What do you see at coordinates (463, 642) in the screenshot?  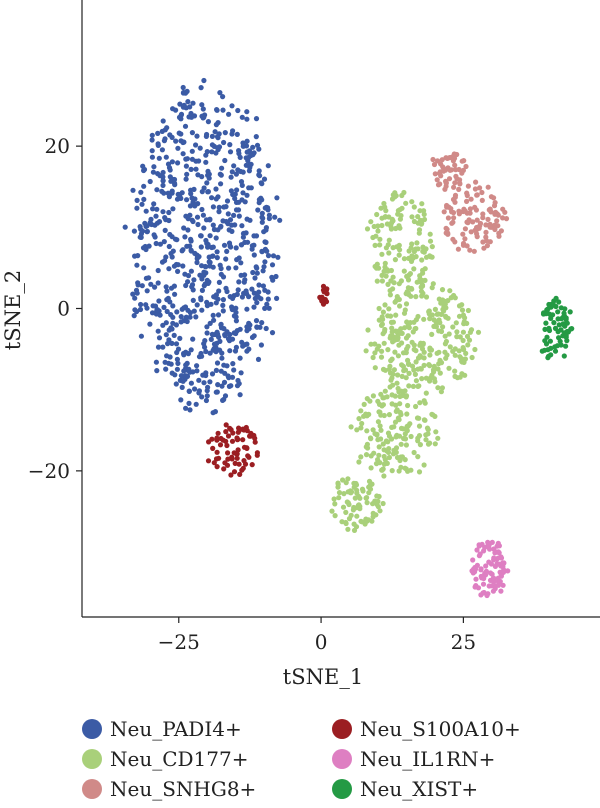 I see `x-tick-label: 25` at bounding box center [463, 642].